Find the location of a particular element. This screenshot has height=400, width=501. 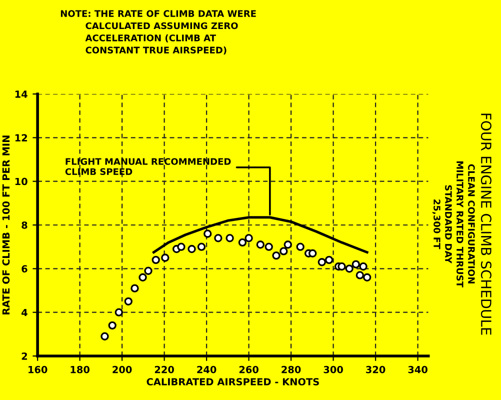

x-tick-label: 340 is located at coordinates (418, 370).